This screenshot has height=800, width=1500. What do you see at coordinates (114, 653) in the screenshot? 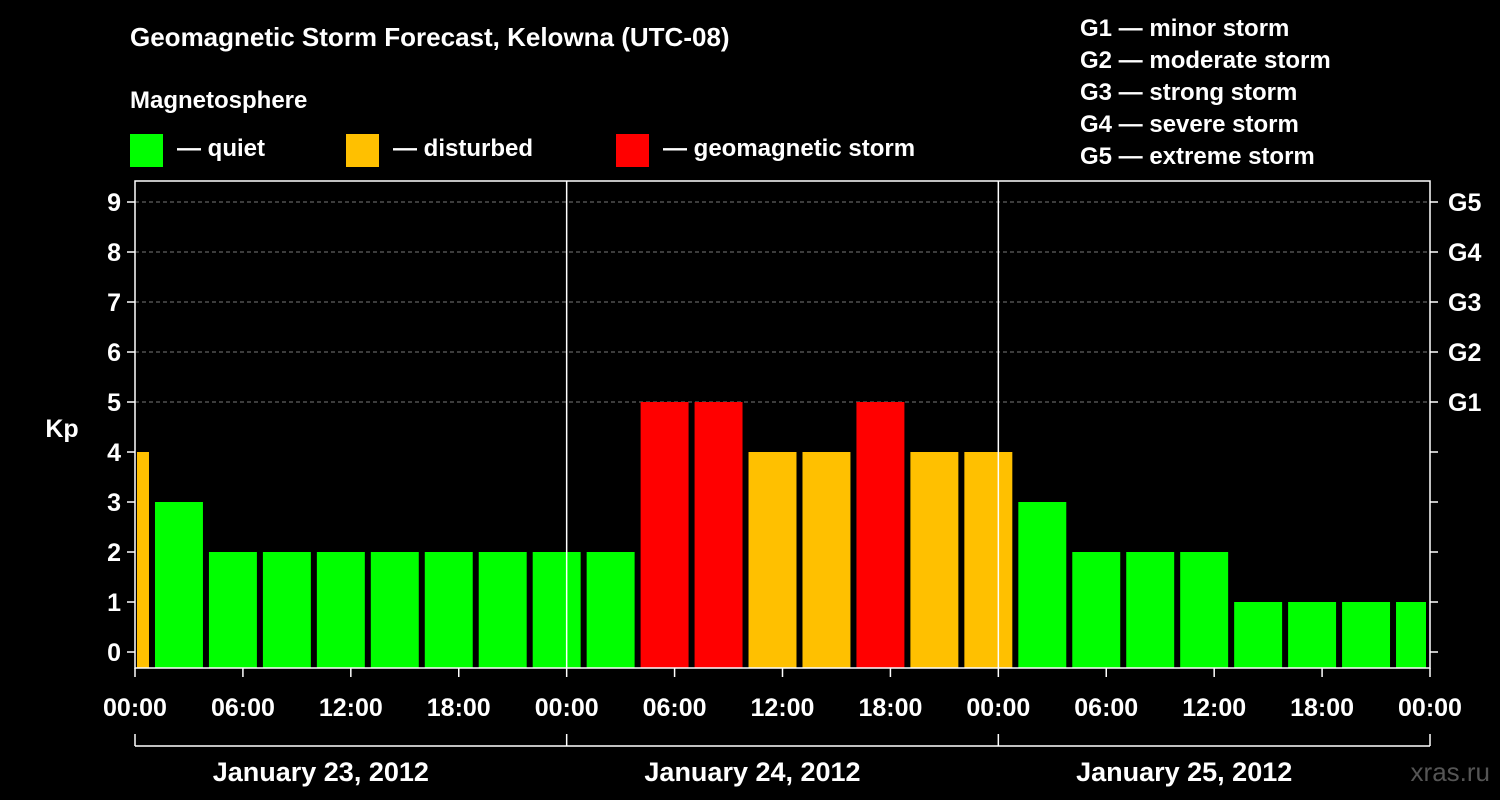
I see `y-tick-label: 0` at bounding box center [114, 653].